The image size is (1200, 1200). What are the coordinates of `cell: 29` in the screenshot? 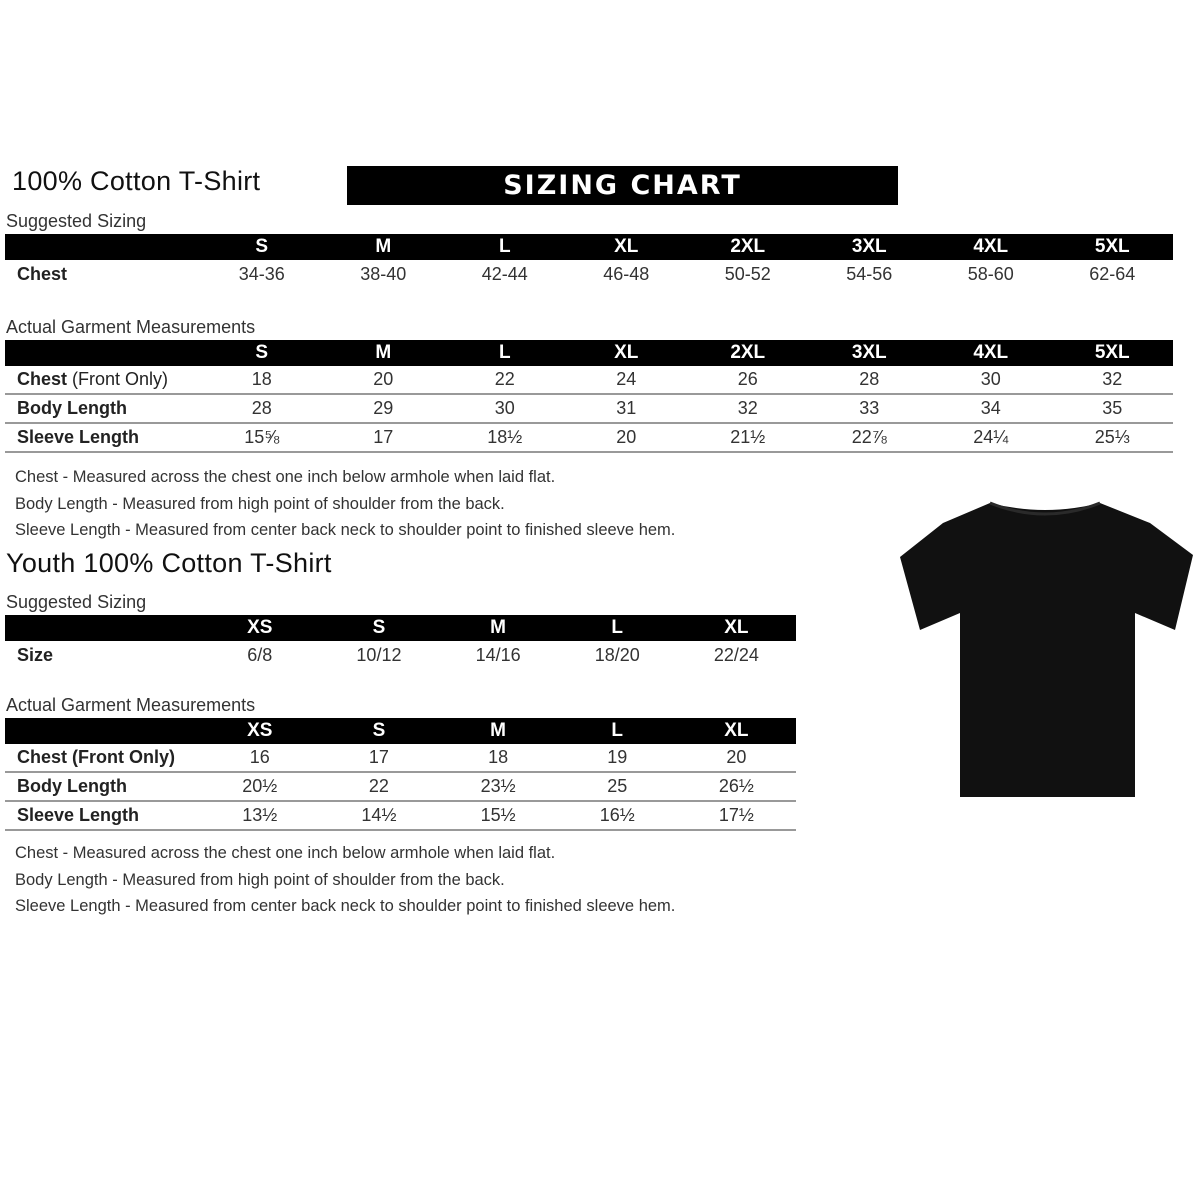 It's located at (383, 409).